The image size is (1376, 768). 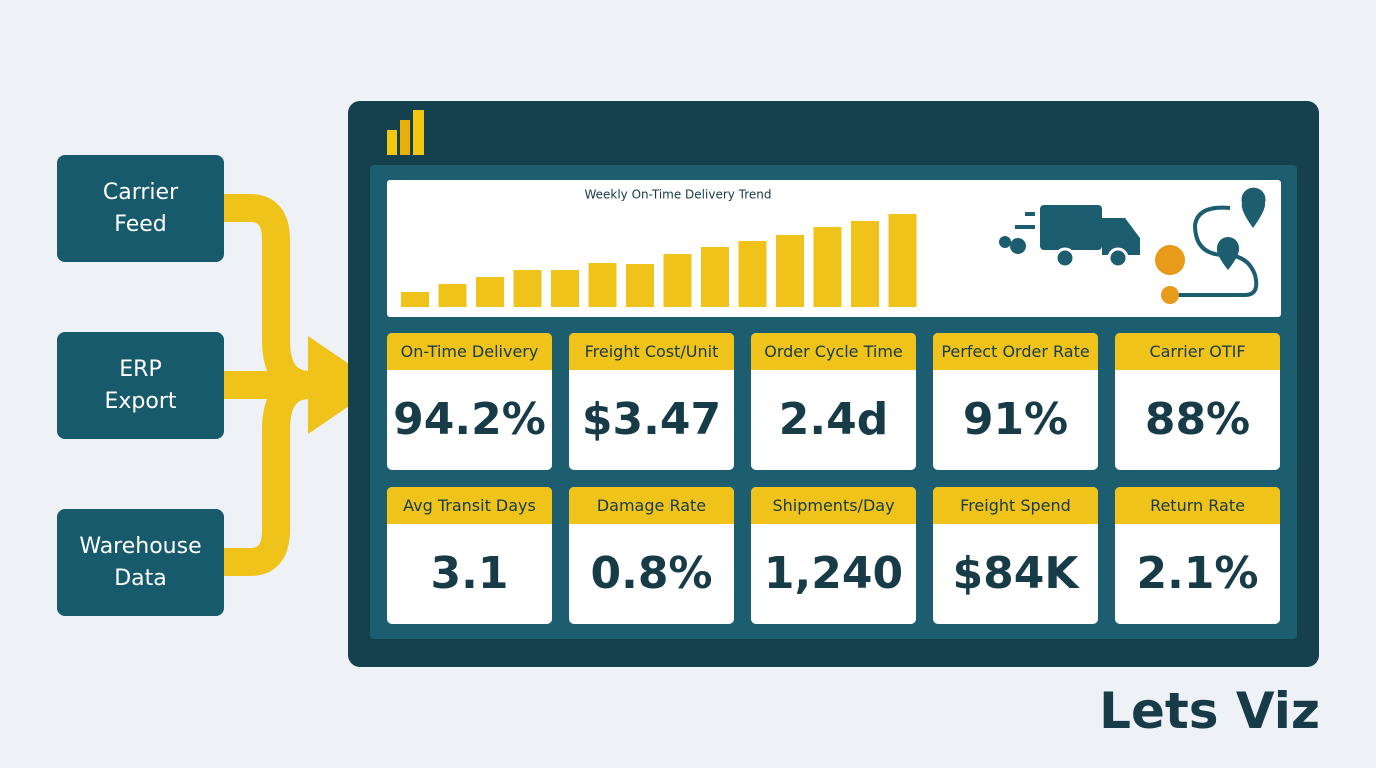 What do you see at coordinates (1015, 351) in the screenshot?
I see `kpi-label: Perfect Order Rate` at bounding box center [1015, 351].